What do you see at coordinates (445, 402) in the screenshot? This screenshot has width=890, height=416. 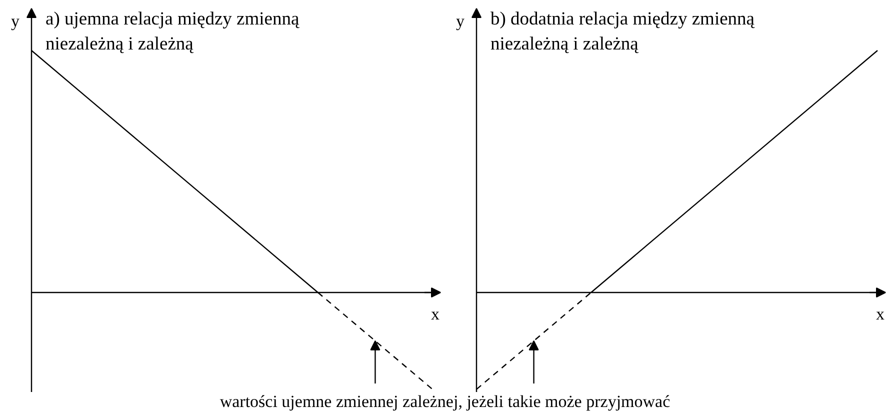 I see `text: wartości ujemne zmiennej zależnej, jeżeli takie może przyjmować` at bounding box center [445, 402].